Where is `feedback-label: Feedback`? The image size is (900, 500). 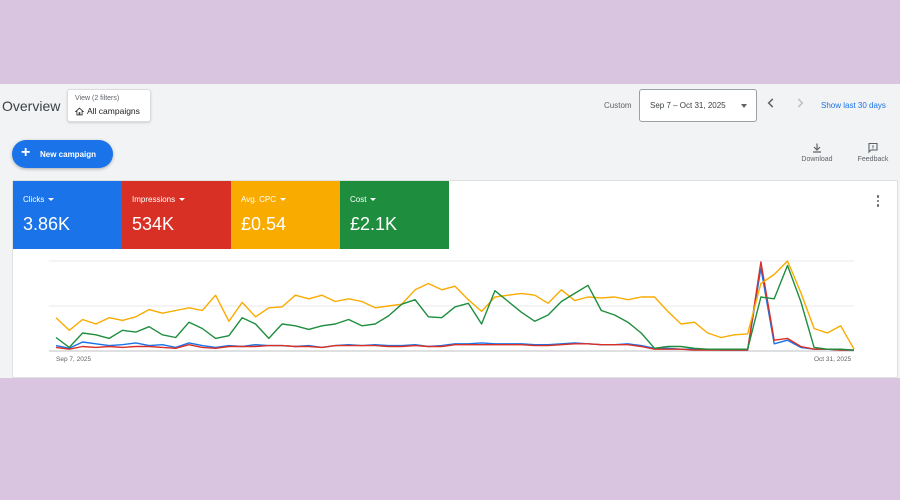 feedback-label: Feedback is located at coordinates (873, 159).